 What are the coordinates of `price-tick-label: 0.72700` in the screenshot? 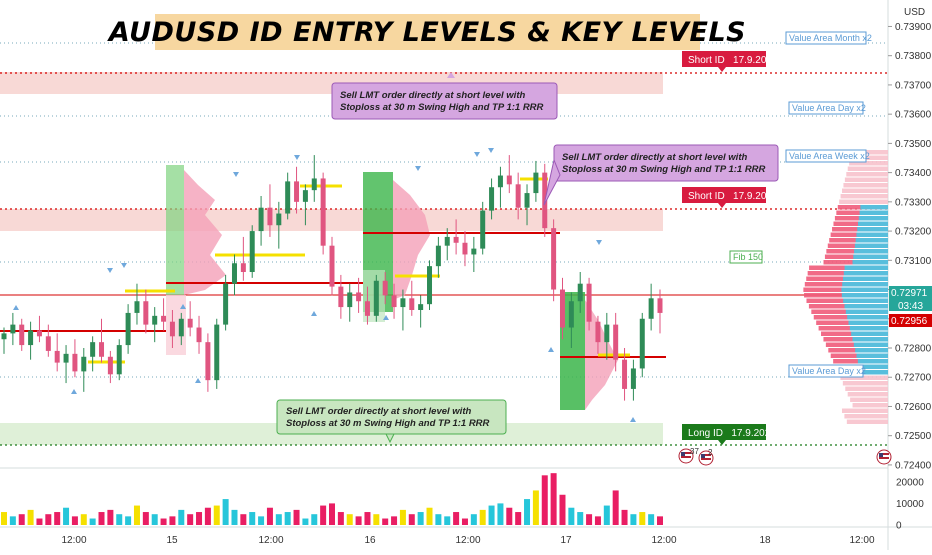 It's located at (913, 378).